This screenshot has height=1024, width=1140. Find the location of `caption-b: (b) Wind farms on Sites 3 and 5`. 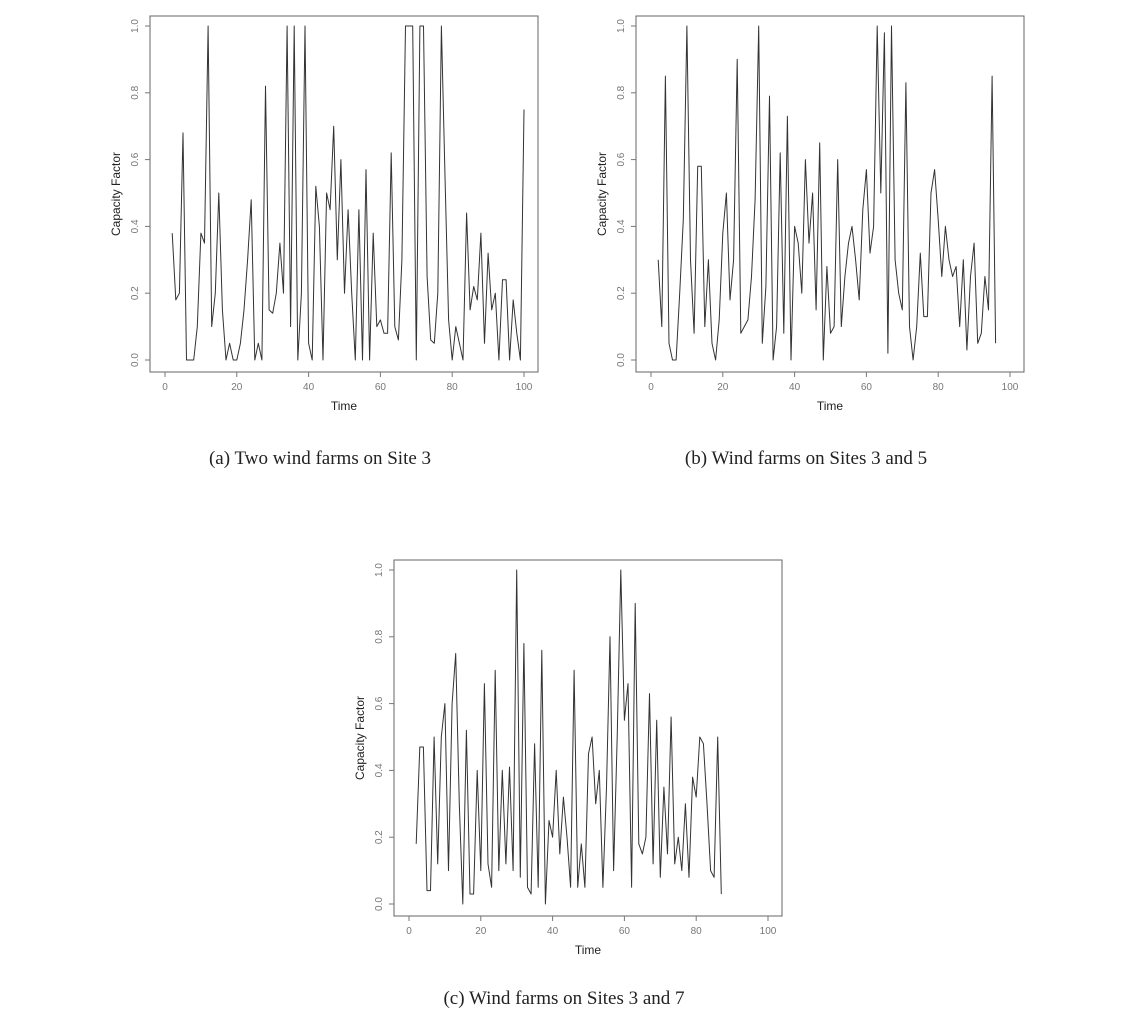

caption-b: (b) Wind farms on Sites 3 and 5 is located at coordinates (806, 458).